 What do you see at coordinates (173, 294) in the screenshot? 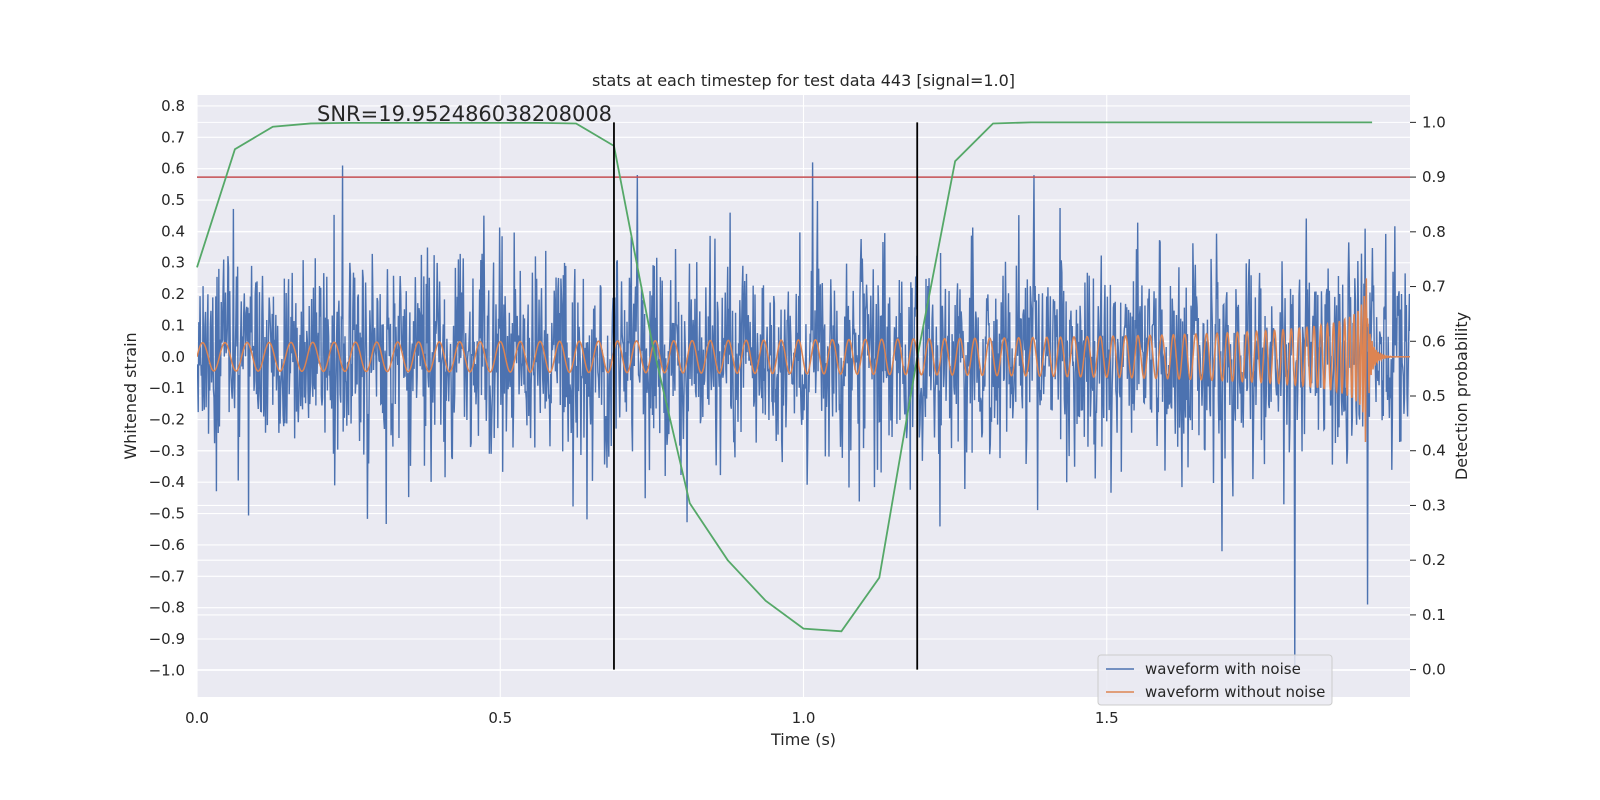
I see `y-tick-label: 0.2` at bounding box center [173, 294].